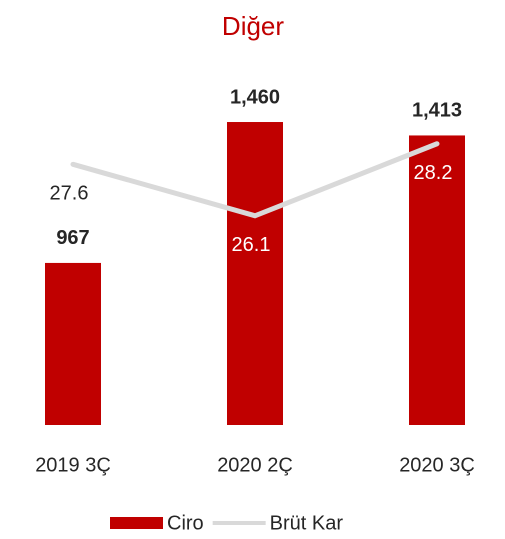 This screenshot has width=505, height=539. I want to click on line-series, so click(255, 180).